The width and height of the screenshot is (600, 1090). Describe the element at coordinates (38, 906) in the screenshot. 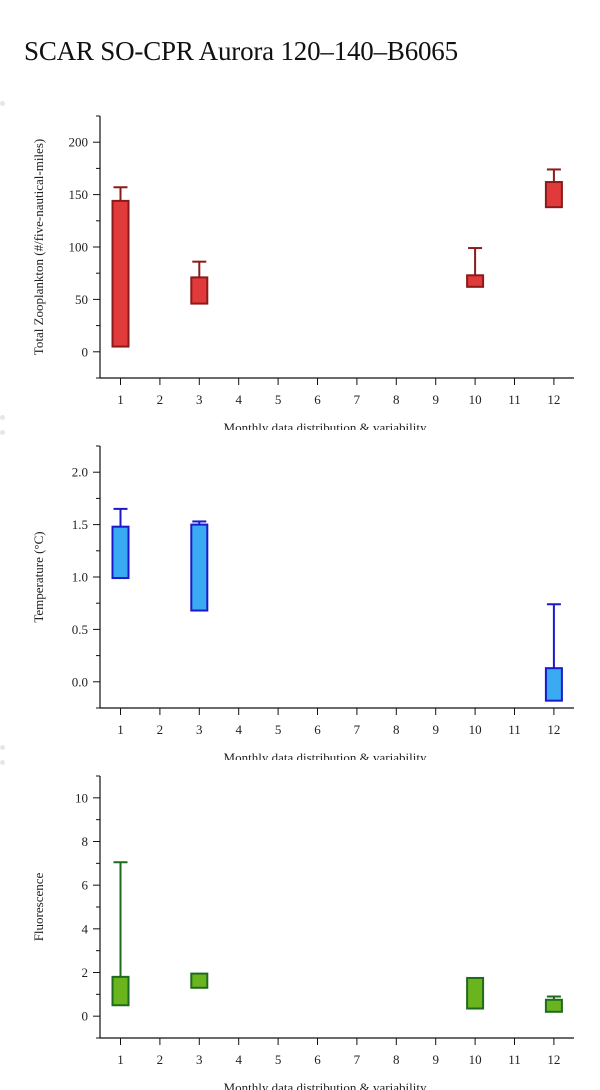

I see `y-axis-label: Fluorescence` at that location.